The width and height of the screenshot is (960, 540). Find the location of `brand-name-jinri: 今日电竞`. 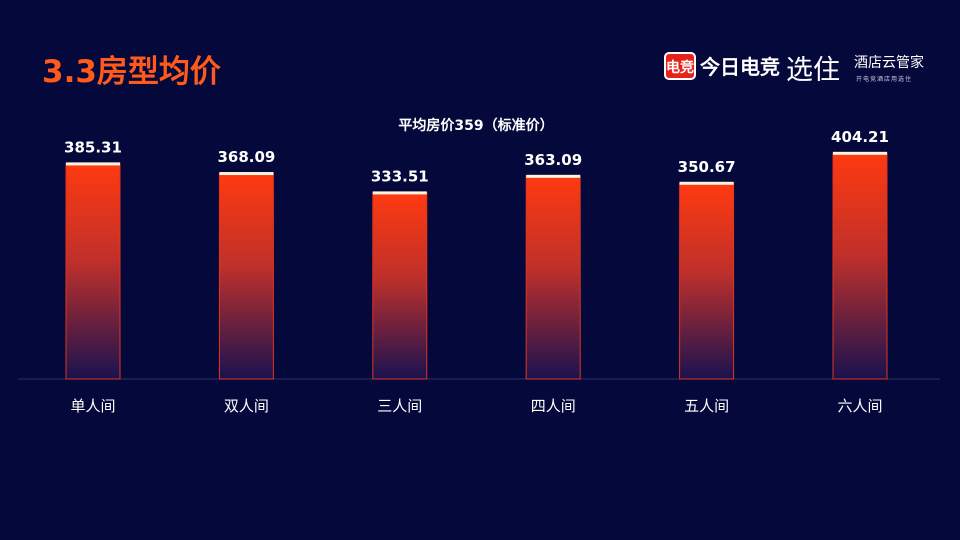

brand-name-jinri: 今日电竞 is located at coordinates (740, 67).